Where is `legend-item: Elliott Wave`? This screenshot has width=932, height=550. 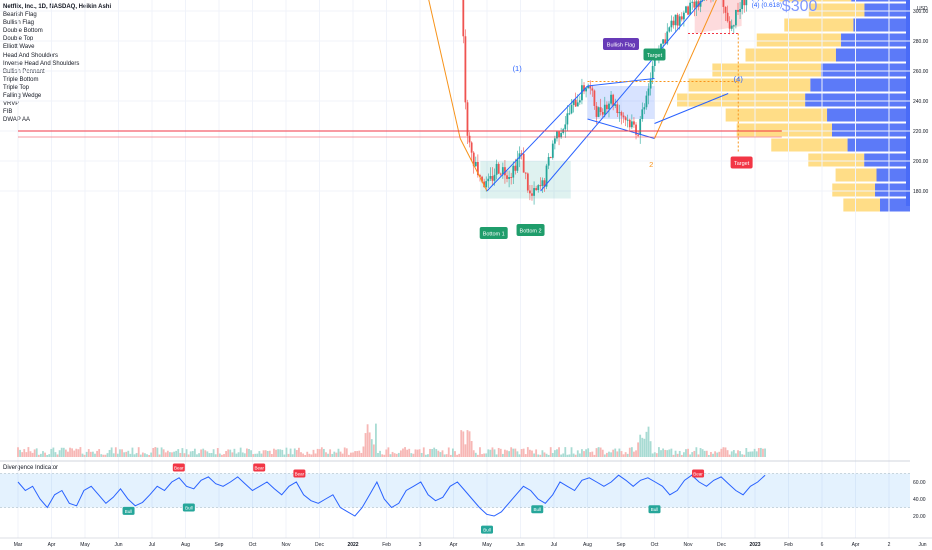
legend-item: Elliott Wave is located at coordinates (19, 47).